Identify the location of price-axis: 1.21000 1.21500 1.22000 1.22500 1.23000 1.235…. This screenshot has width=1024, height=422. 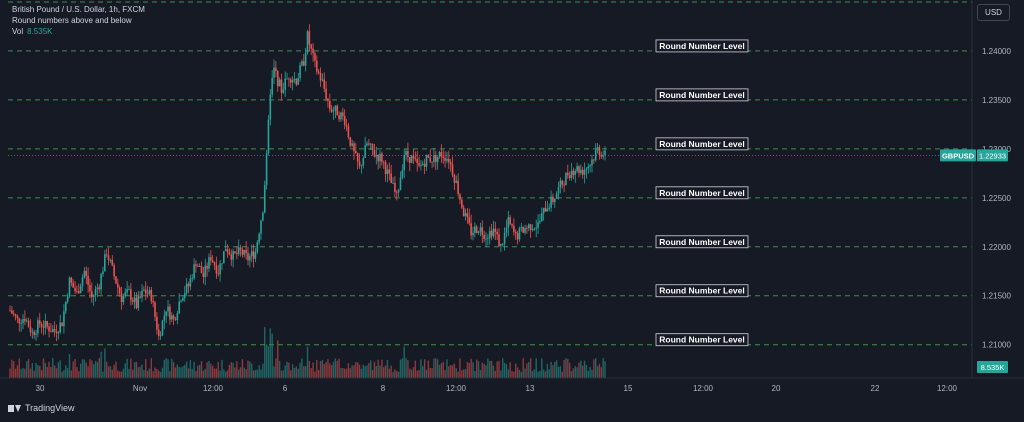
(991, 189).